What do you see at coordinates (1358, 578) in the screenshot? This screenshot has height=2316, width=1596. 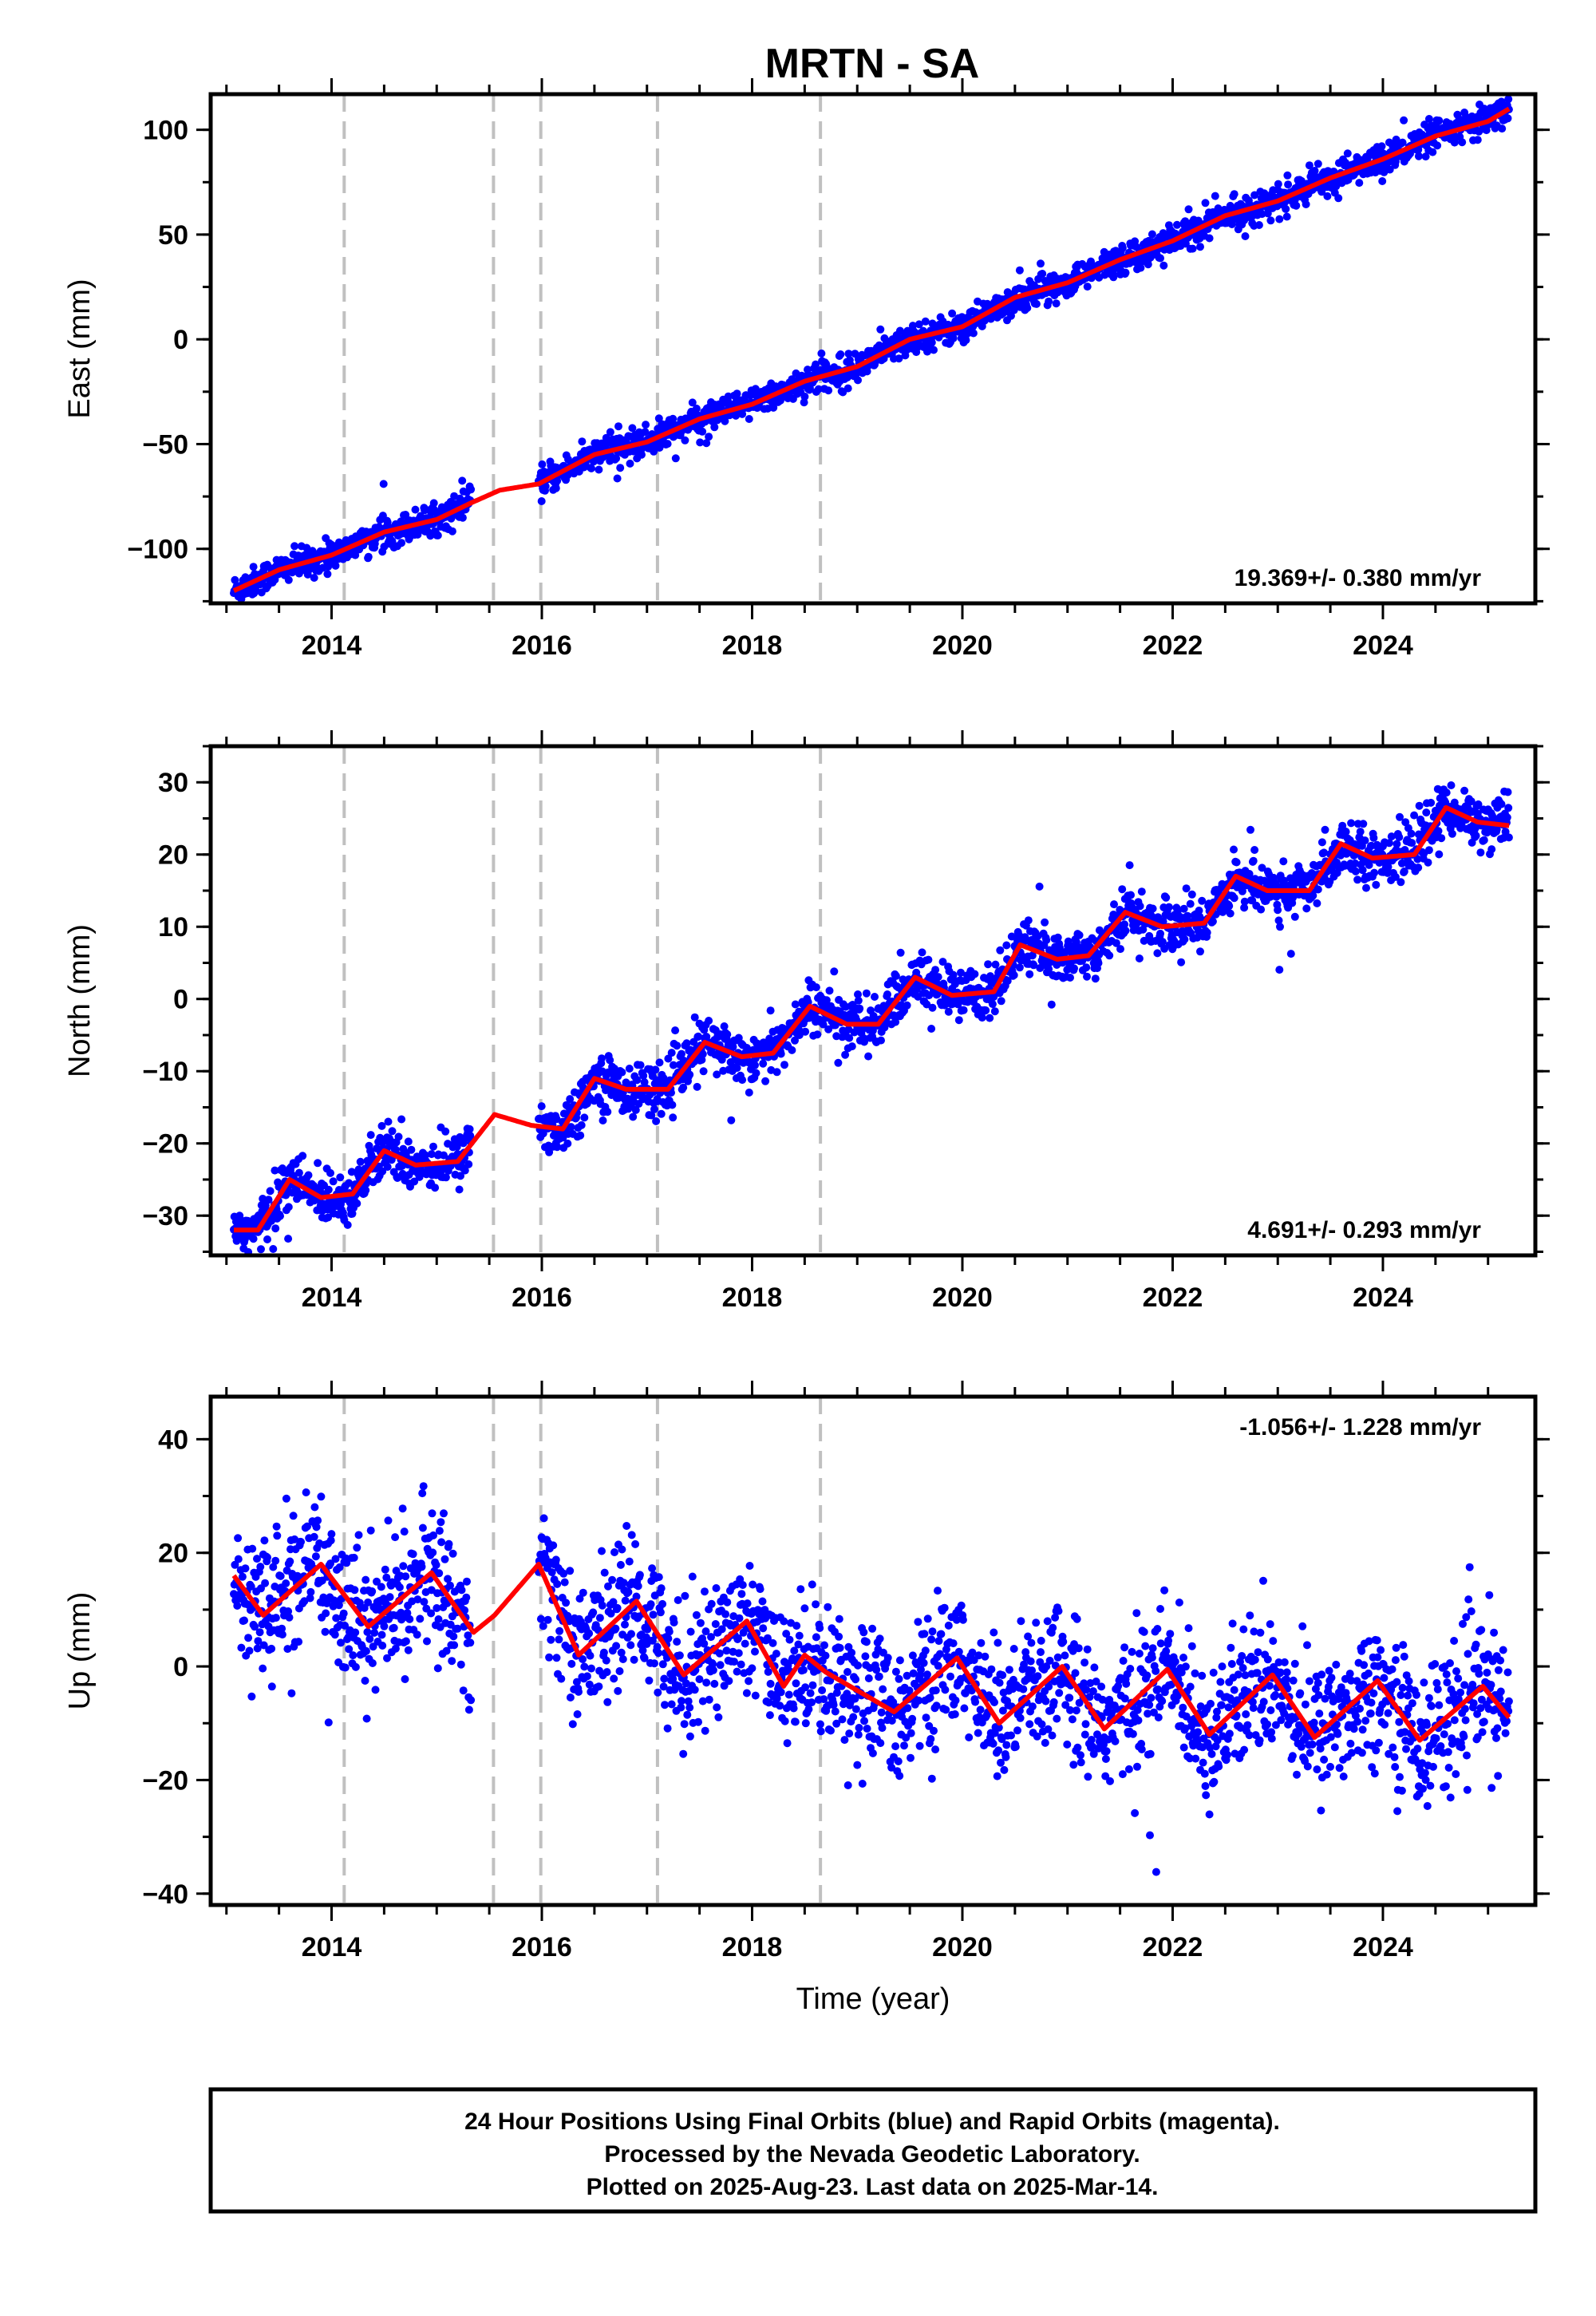 I see `velocity-rate-label: 19.369+/- 0.380 mm/yr` at bounding box center [1358, 578].